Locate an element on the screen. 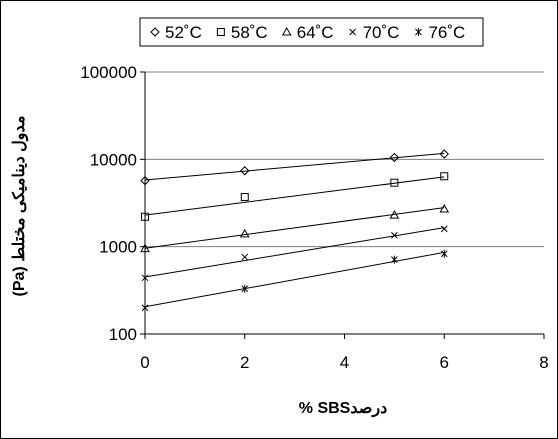 This screenshot has width=558, height=439. y-tick-label: 10000 is located at coordinates (113, 159).